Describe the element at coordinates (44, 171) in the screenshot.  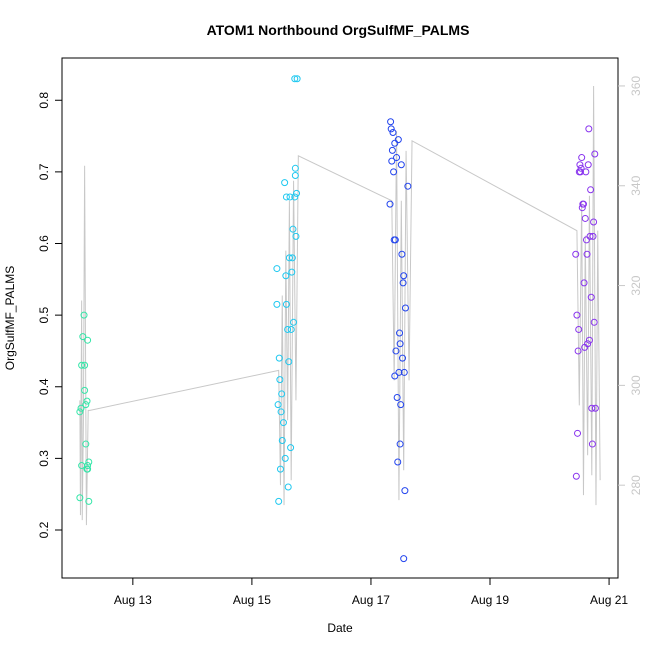
I see `y-tick-label: 0.7` at that location.